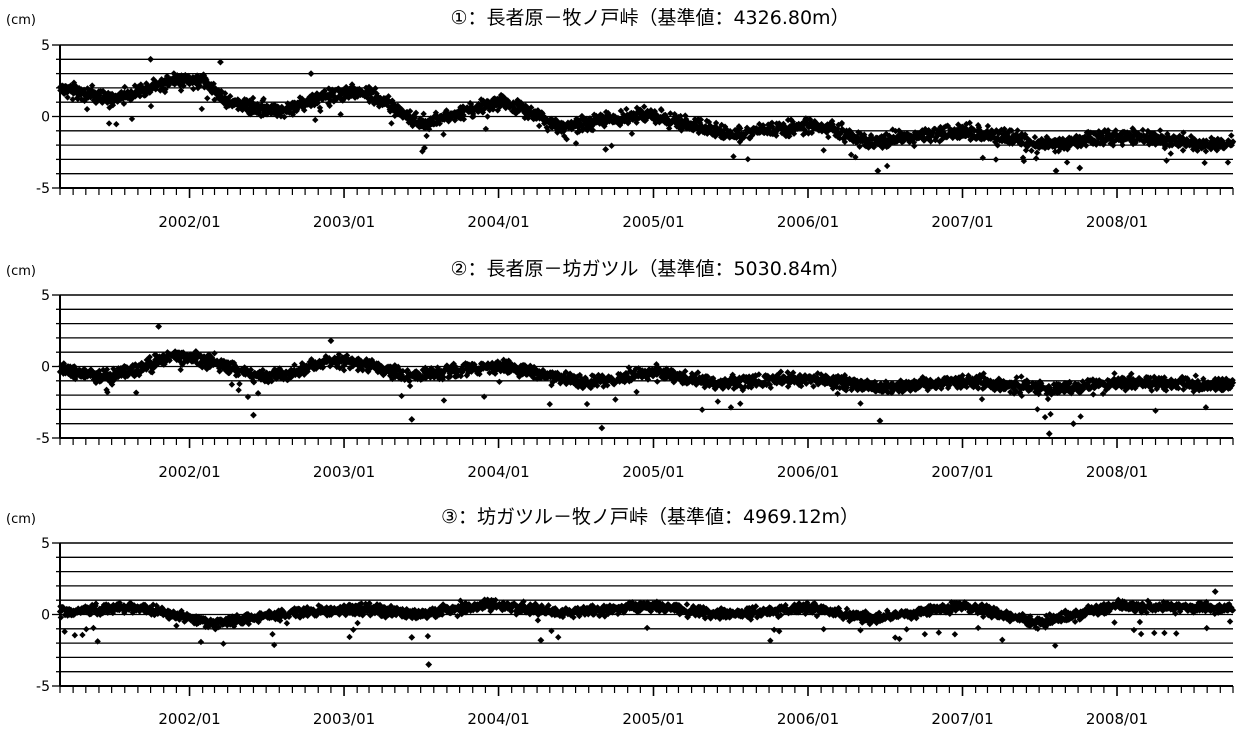 The width and height of the screenshot is (1238, 731). Describe the element at coordinates (649, 18) in the screenshot. I see `chart-title: ①：長者原－牧ノ戸峠（基準値：4326.80m）` at that location.